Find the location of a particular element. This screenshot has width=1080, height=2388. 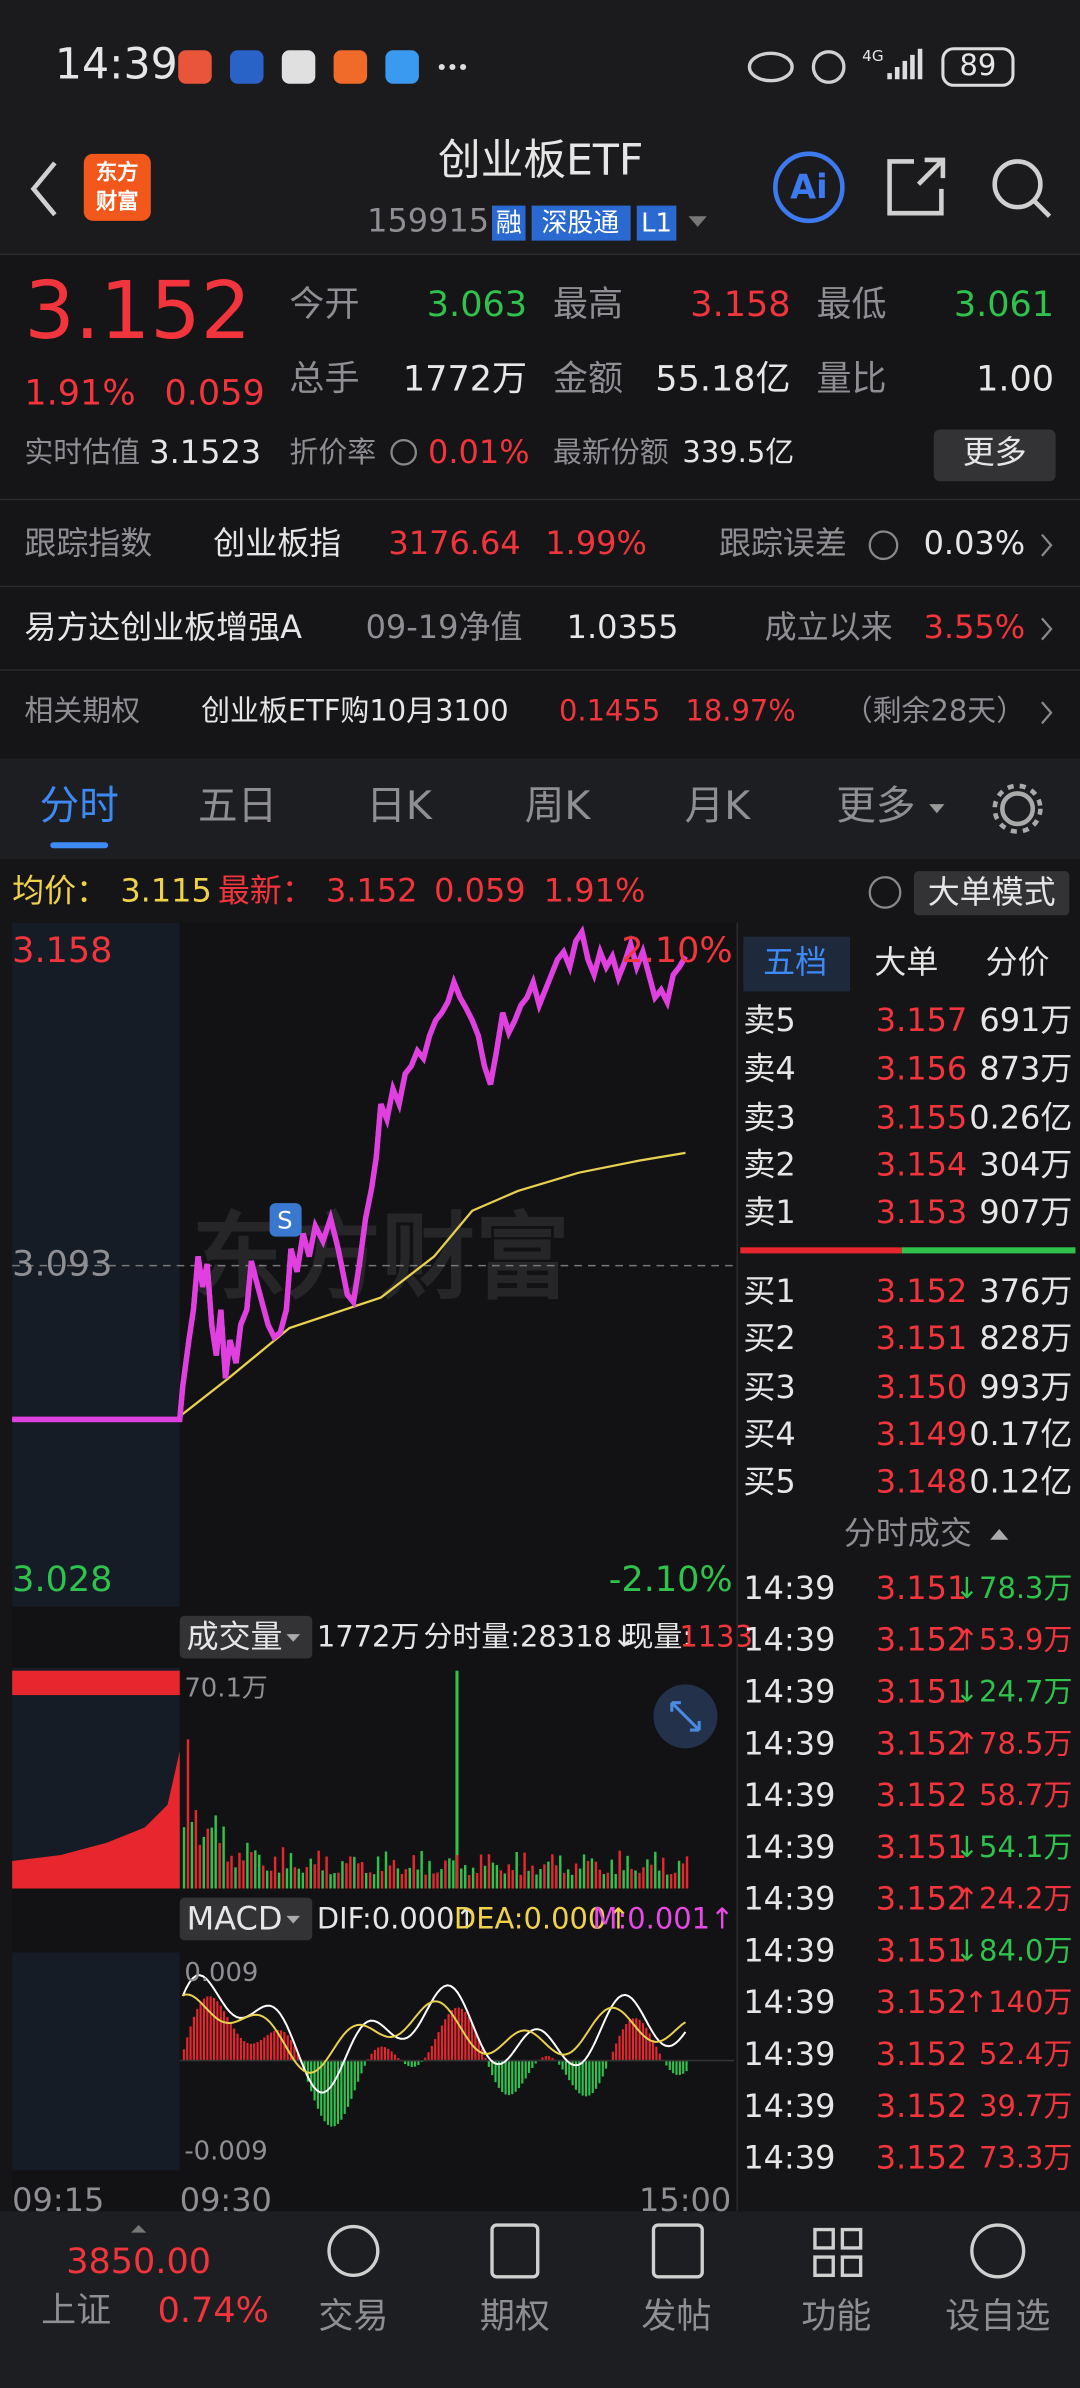

bid-ratio is located at coordinates (988, 1250).